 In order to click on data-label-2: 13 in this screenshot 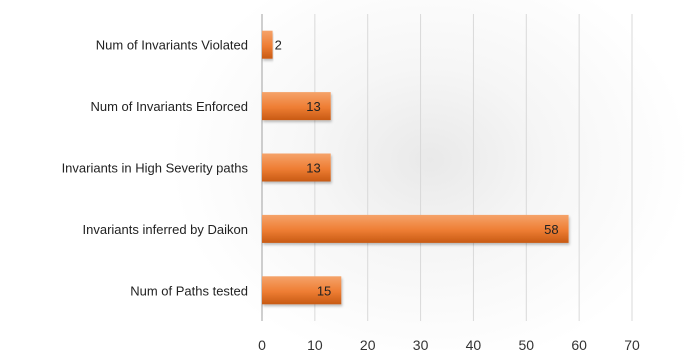, I will do `click(313, 168)`.